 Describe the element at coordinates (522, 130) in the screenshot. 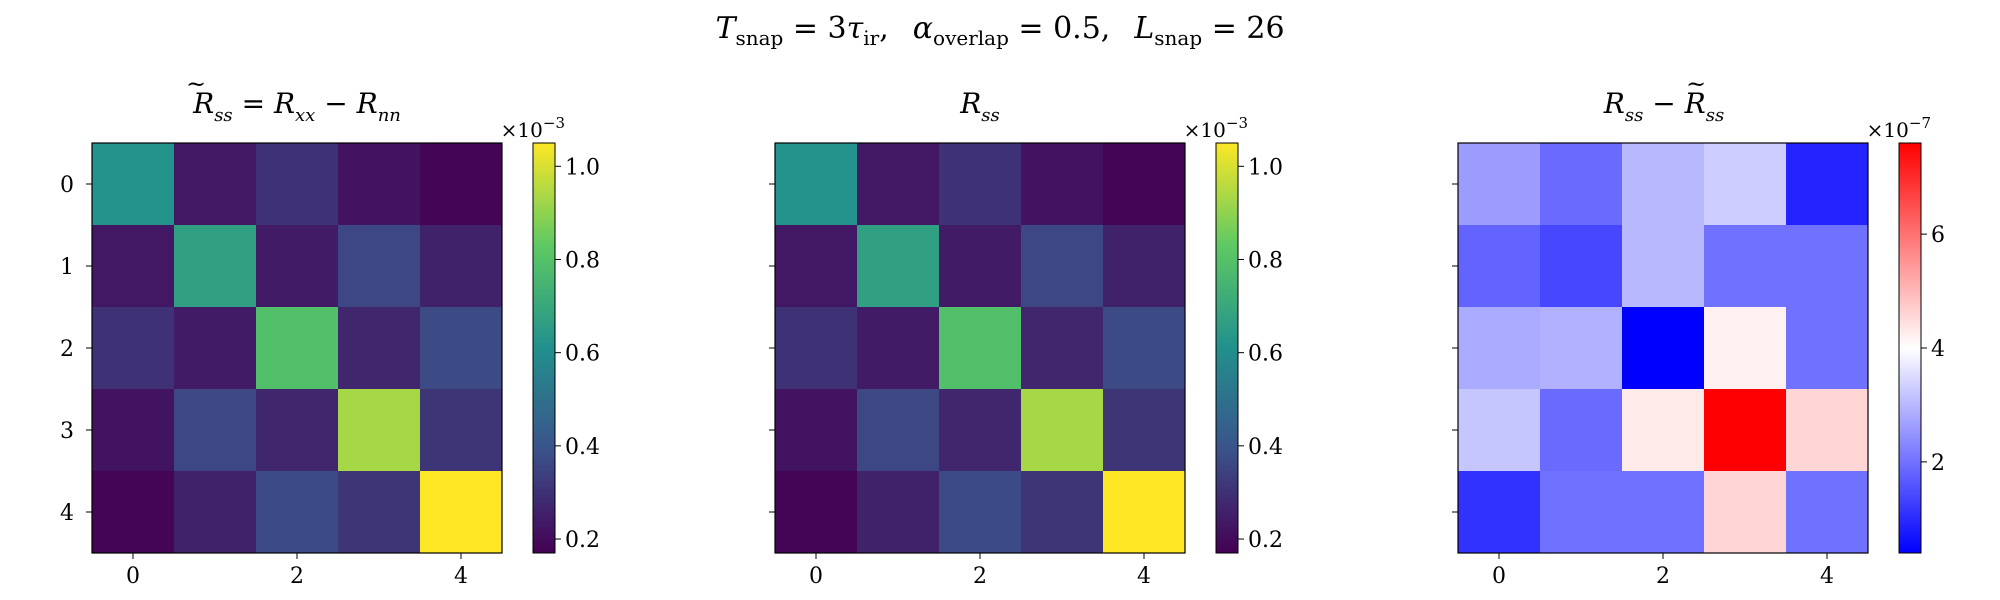

I see `colorbar-scale-base-0: ×10` at that location.